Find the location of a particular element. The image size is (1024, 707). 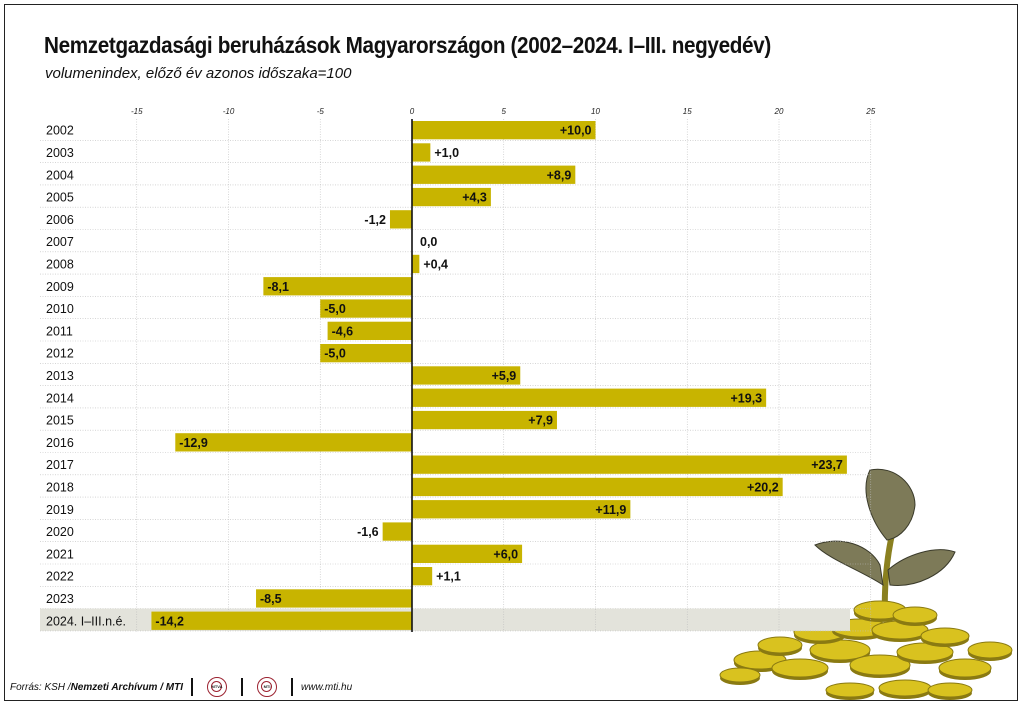

mti-logo-text: MTI is located at coordinates (267, 686).